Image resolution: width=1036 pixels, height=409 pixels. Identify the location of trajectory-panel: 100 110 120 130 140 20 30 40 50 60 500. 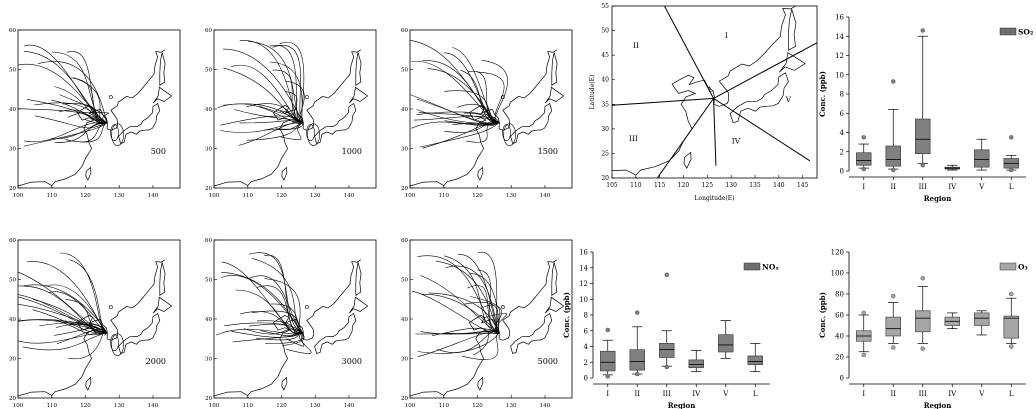
(95, 113).